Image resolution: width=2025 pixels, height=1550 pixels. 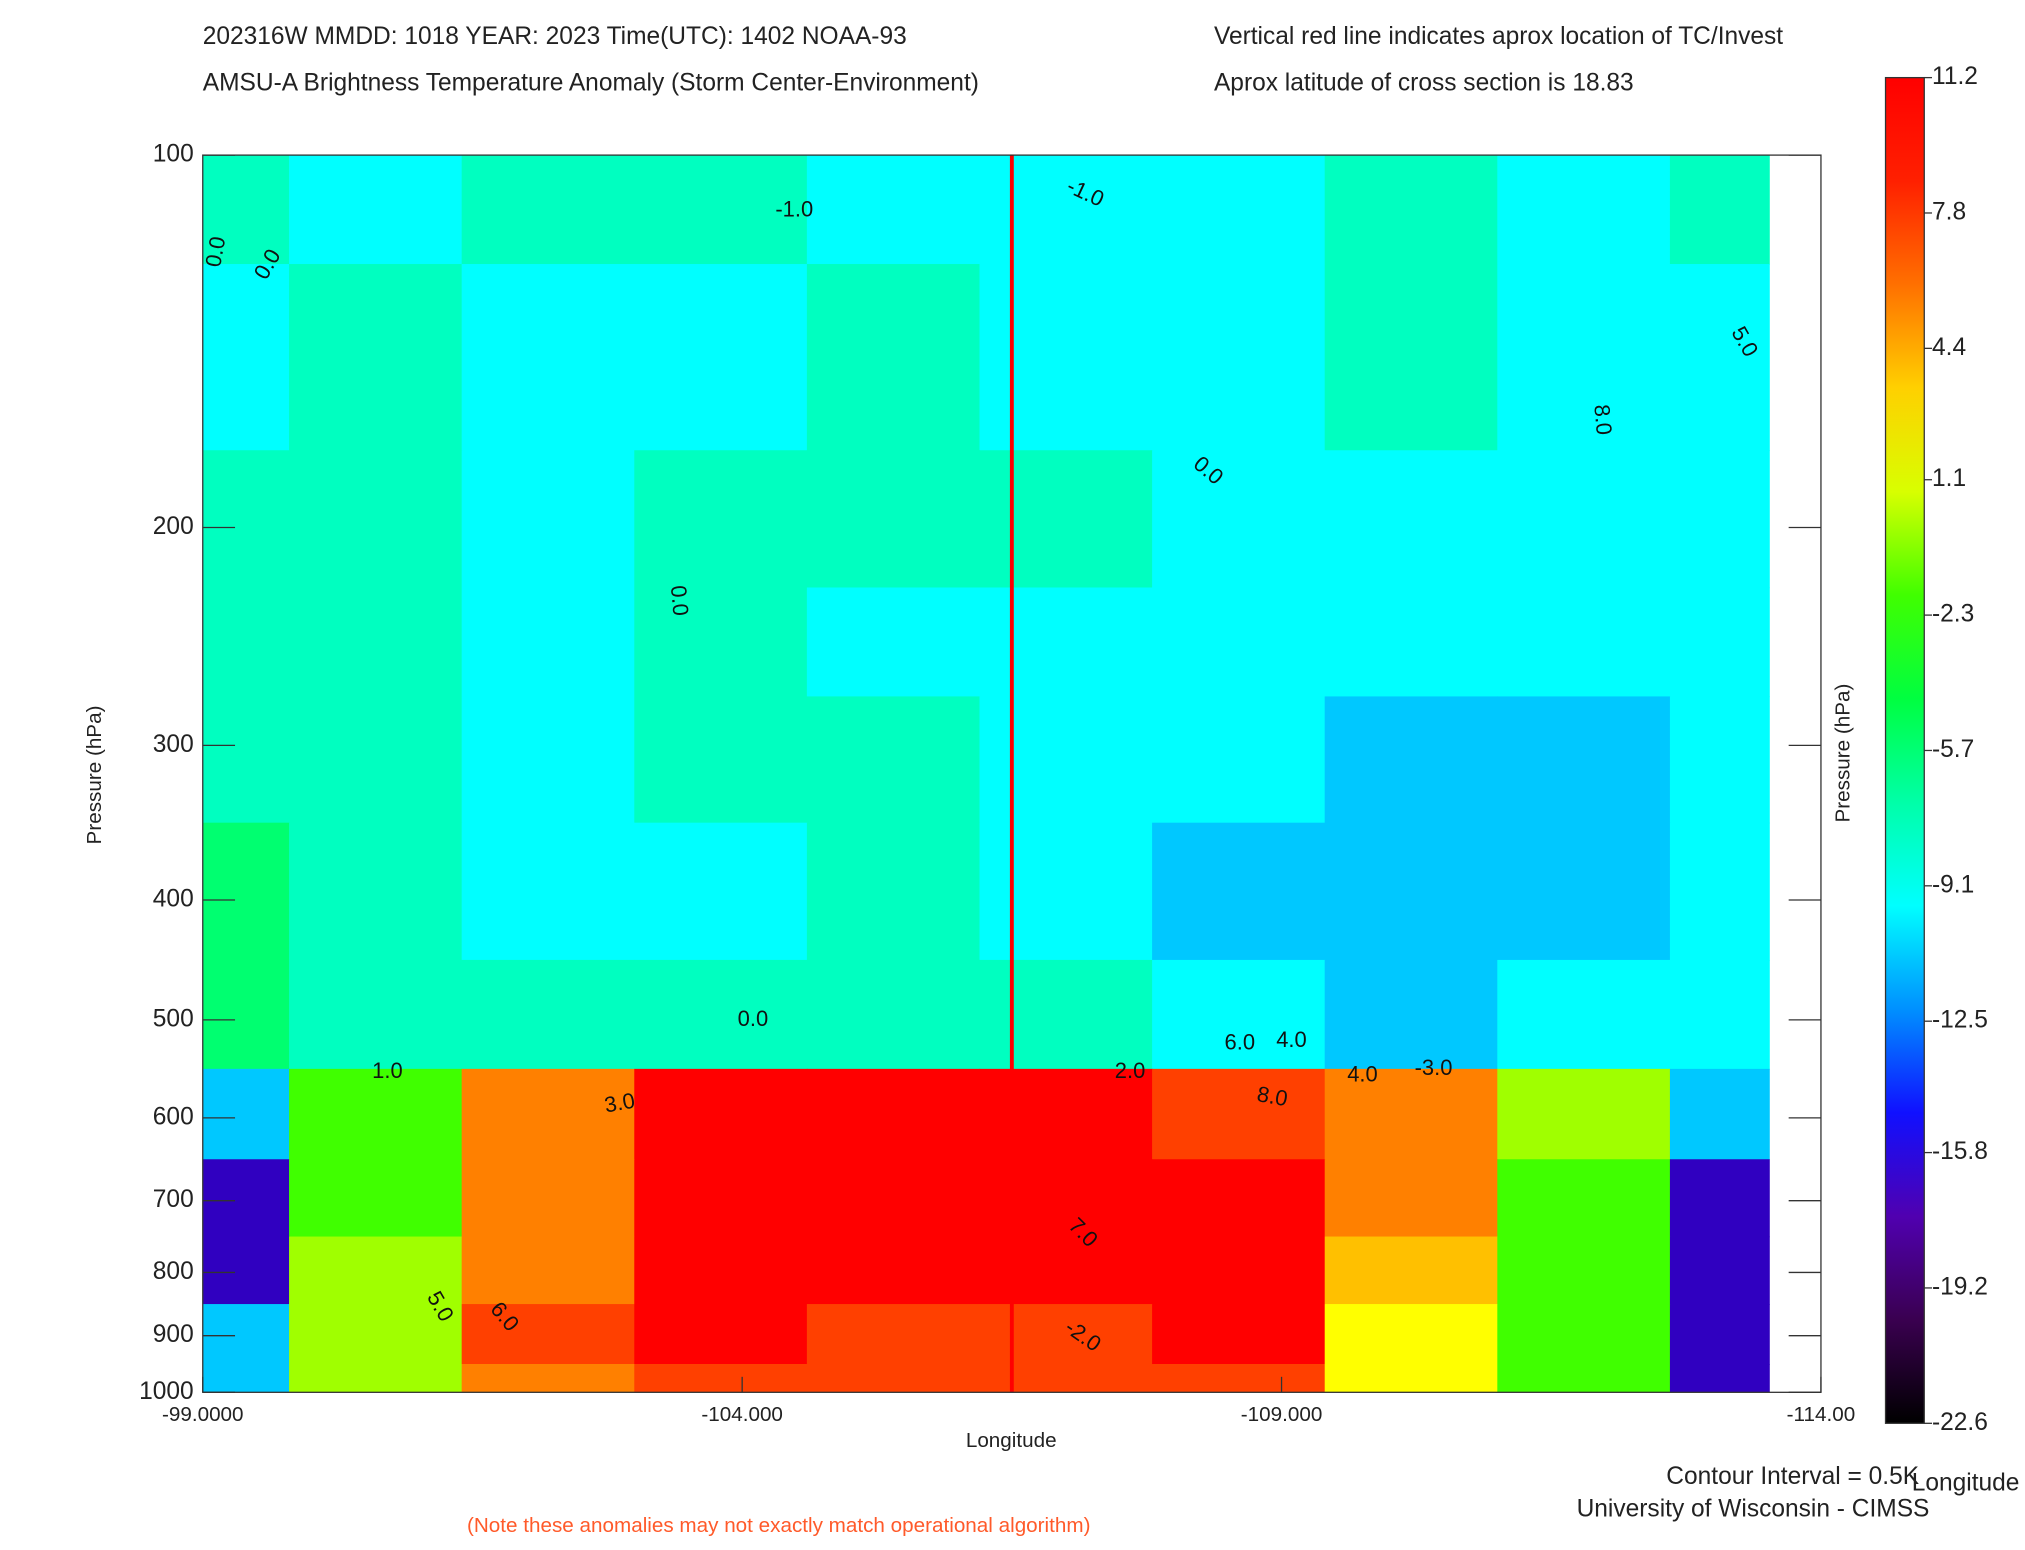 What do you see at coordinates (1953, 614) in the screenshot?
I see `colorbar-tick-label: -2.3` at bounding box center [1953, 614].